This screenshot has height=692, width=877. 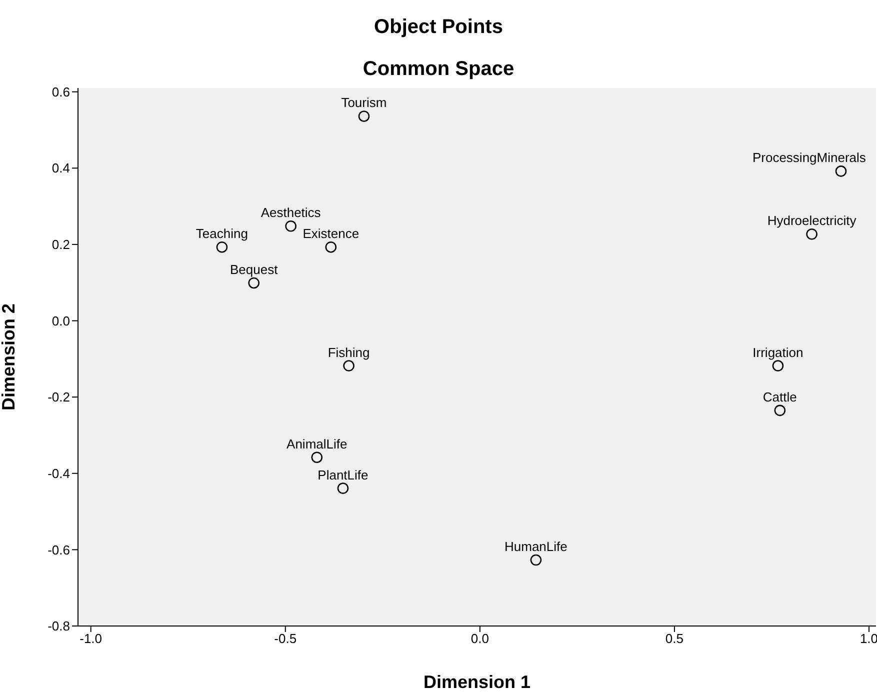 I want to click on y-tick-label: 0.0, so click(x=61, y=320).